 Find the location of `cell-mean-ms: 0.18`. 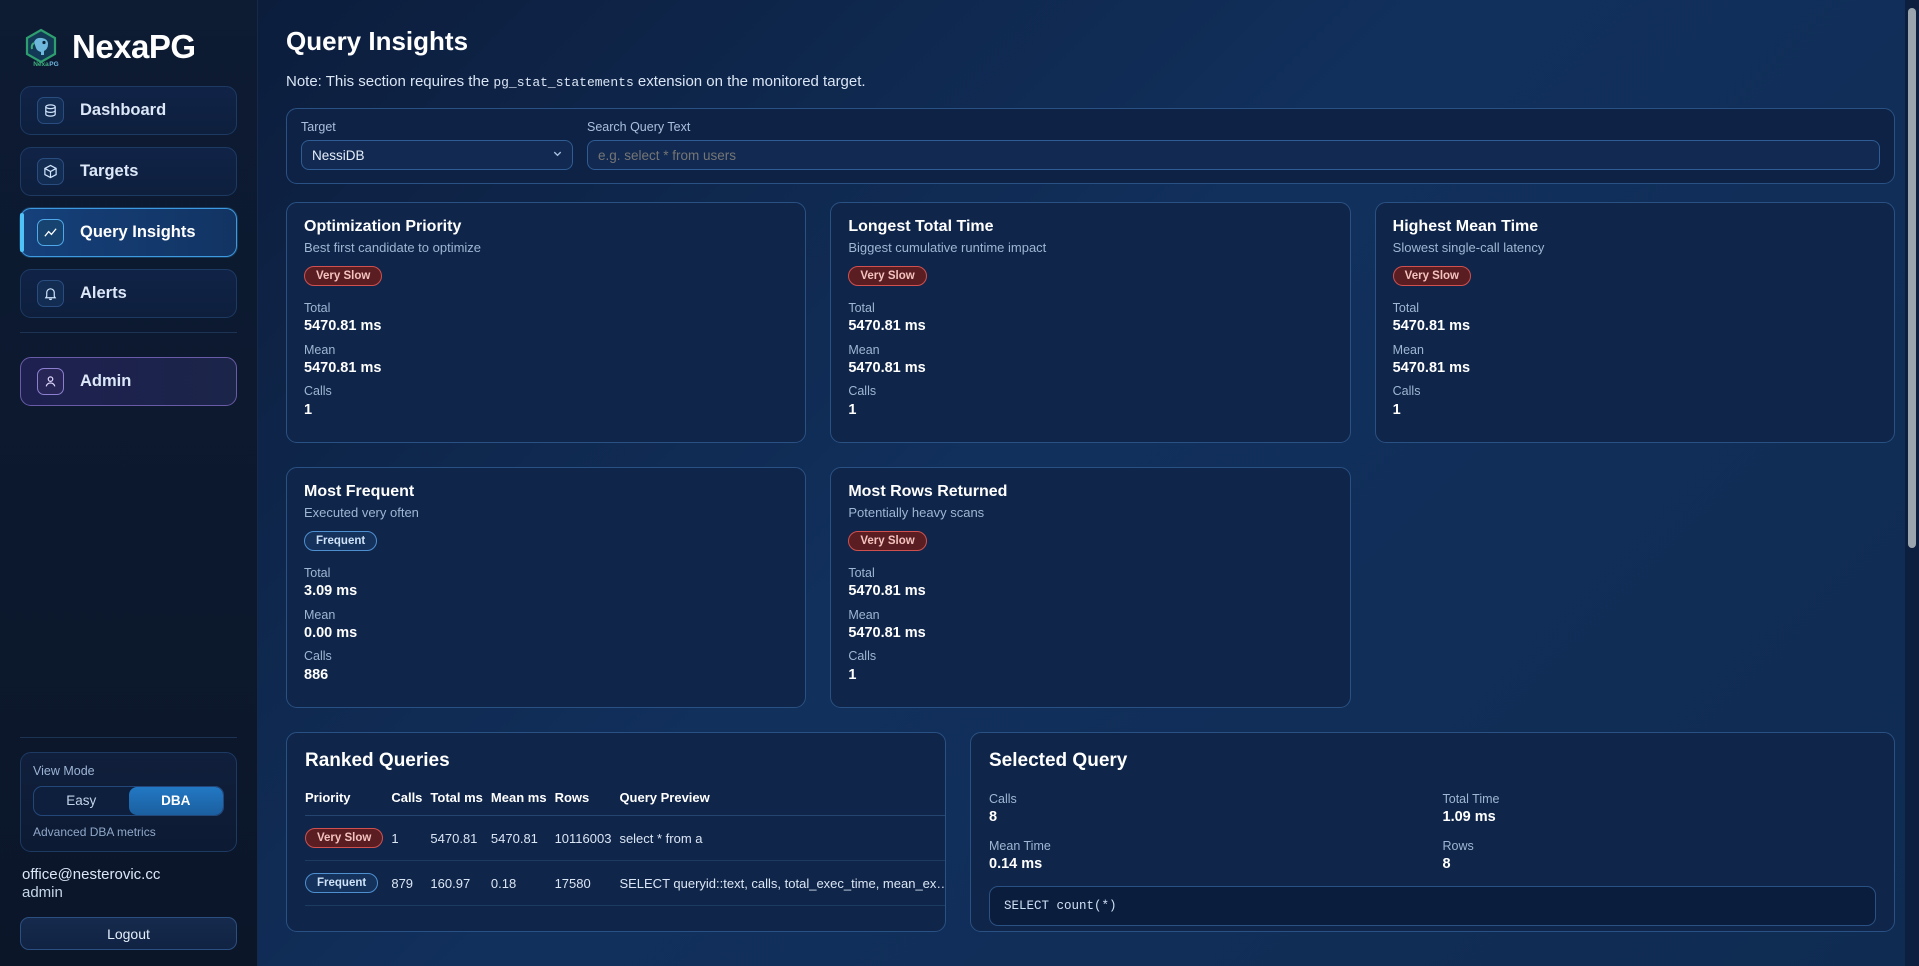

cell-mean-ms: 0.18 is located at coordinates (522, 883).